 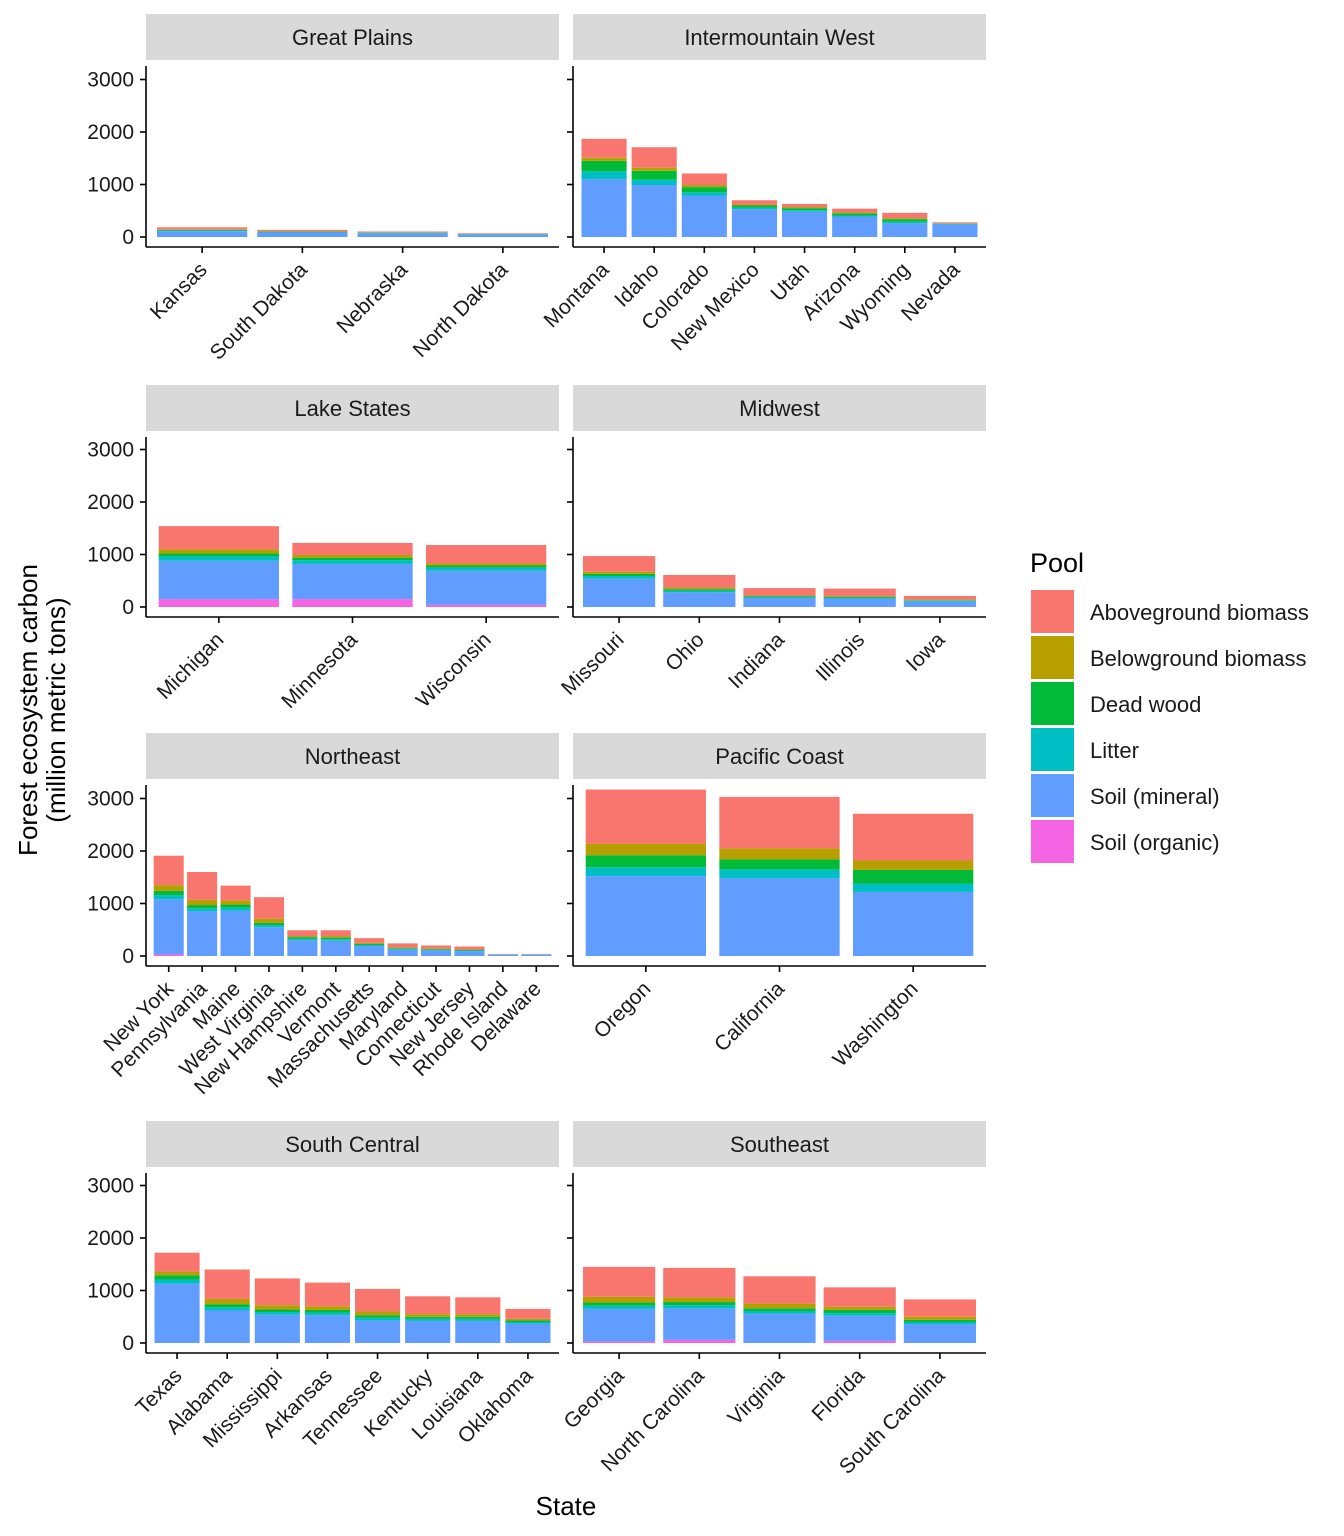 I want to click on x-tick-label: South Dakota, so click(x=259, y=311).